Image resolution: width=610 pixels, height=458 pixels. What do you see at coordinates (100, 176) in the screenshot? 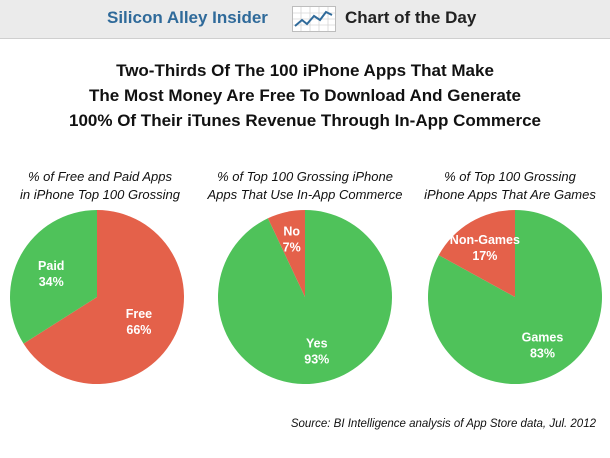
I see `pie-1-title-line: % of Free and Paid Apps` at bounding box center [100, 176].